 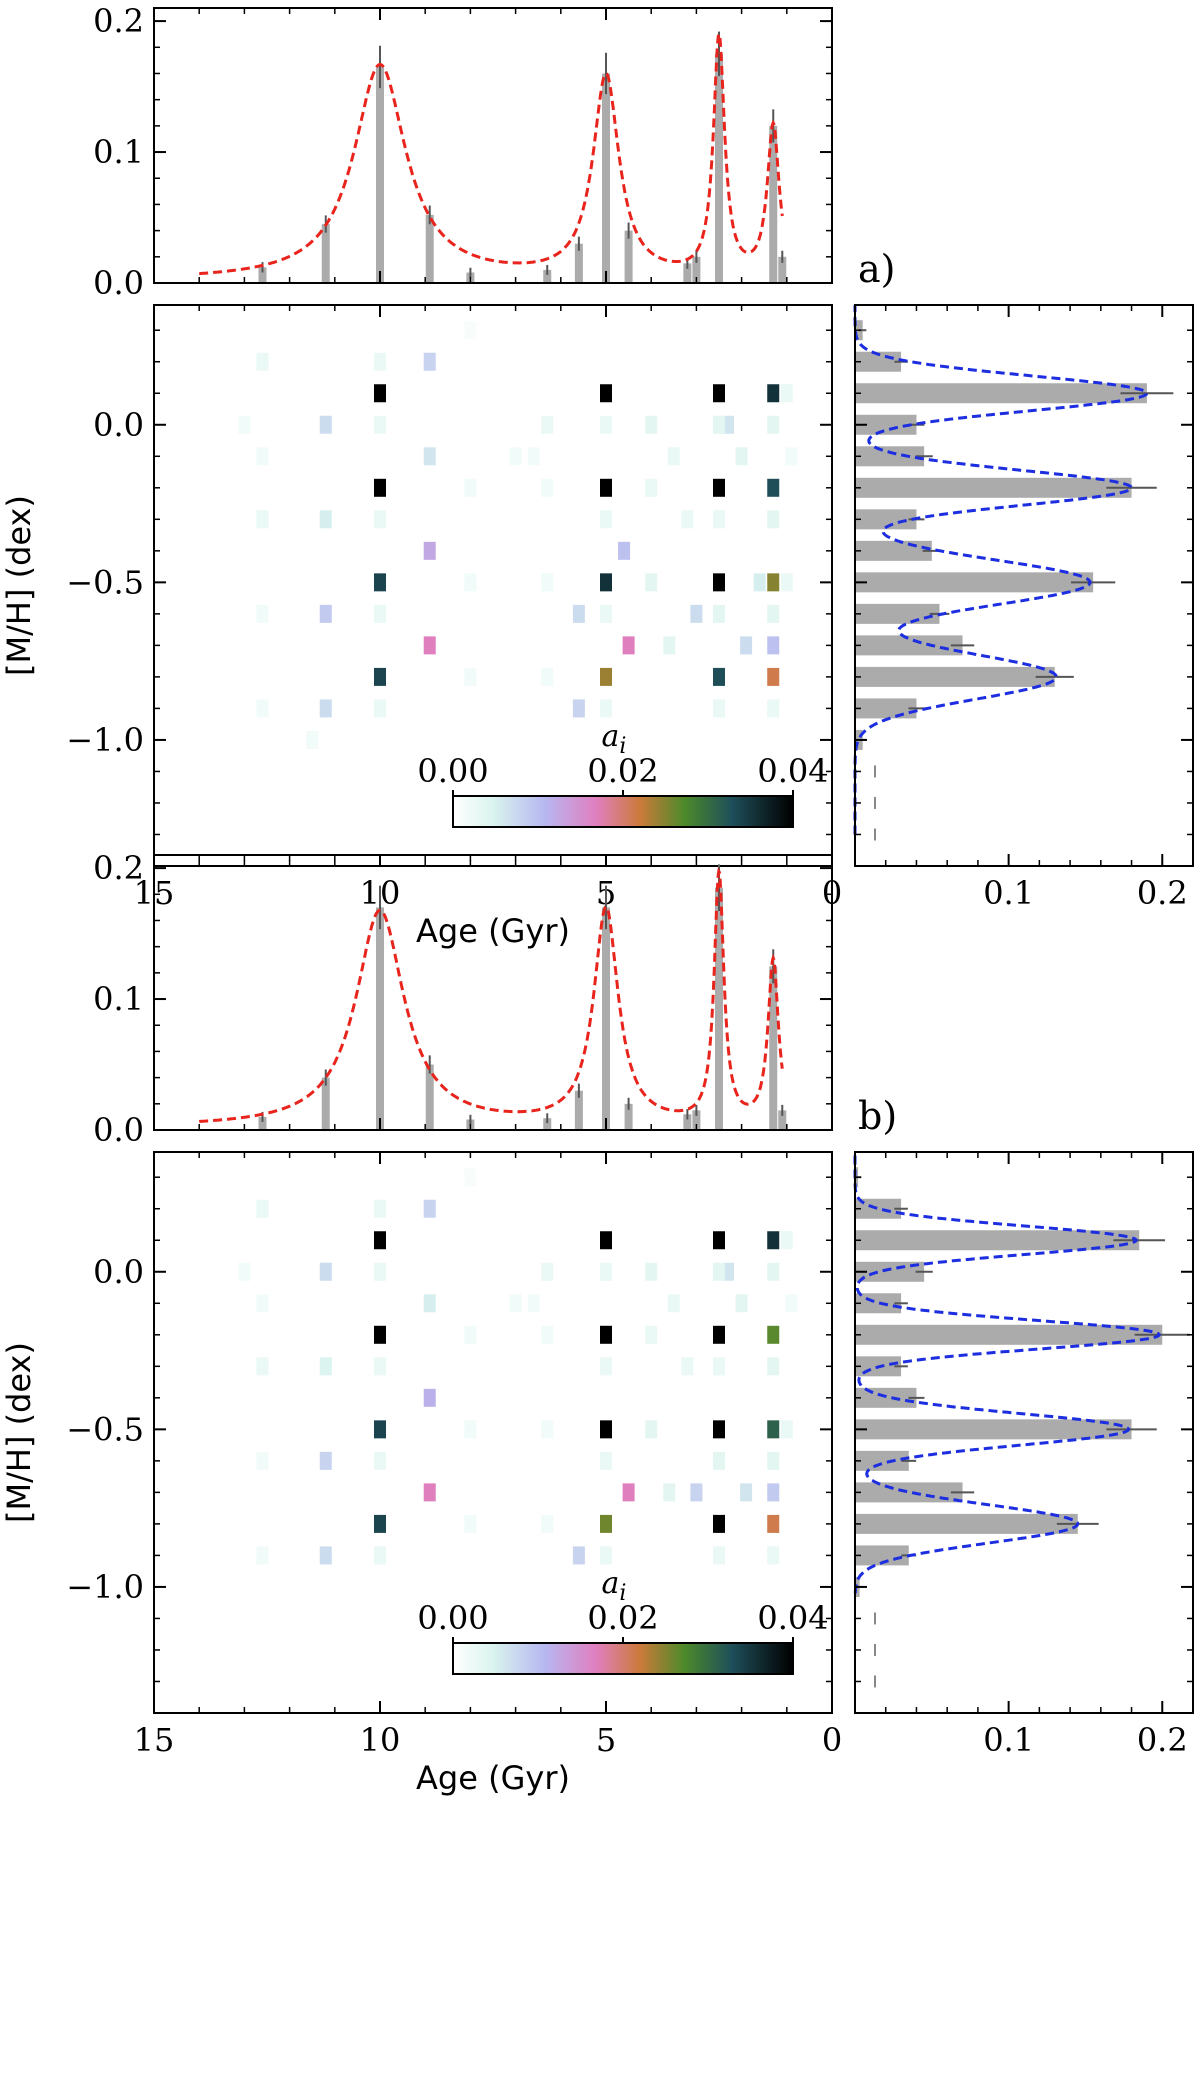 What do you see at coordinates (623, 1658) in the screenshot?
I see `colorbar` at bounding box center [623, 1658].